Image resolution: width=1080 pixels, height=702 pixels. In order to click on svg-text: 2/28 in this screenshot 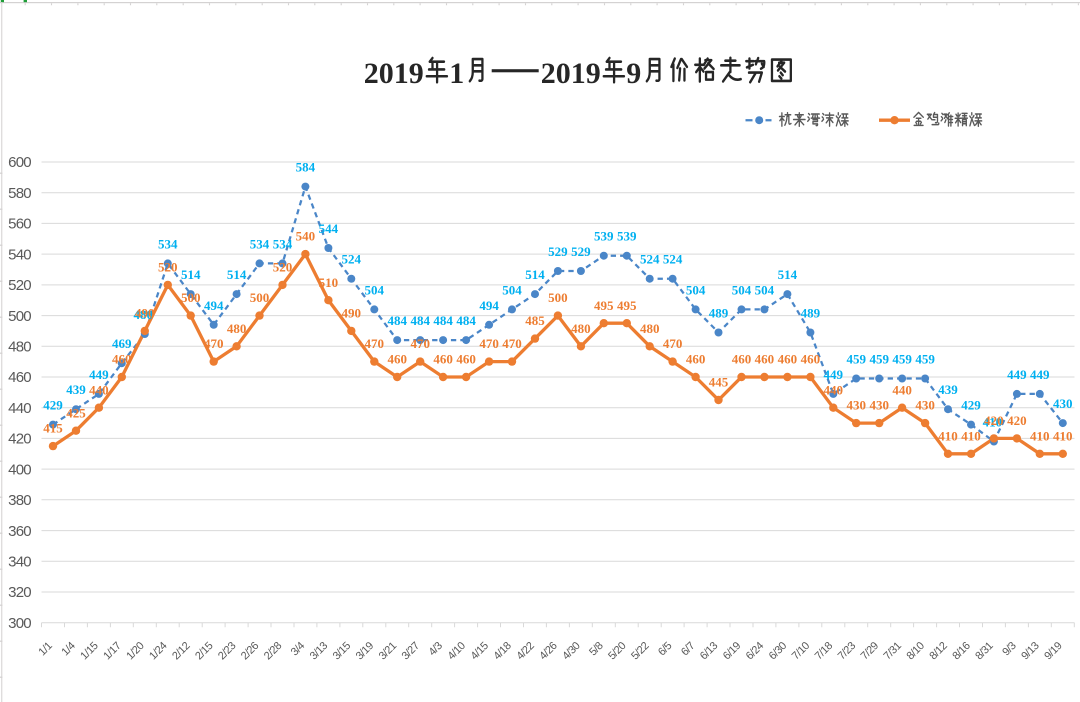, I will do `click(273, 651)`.